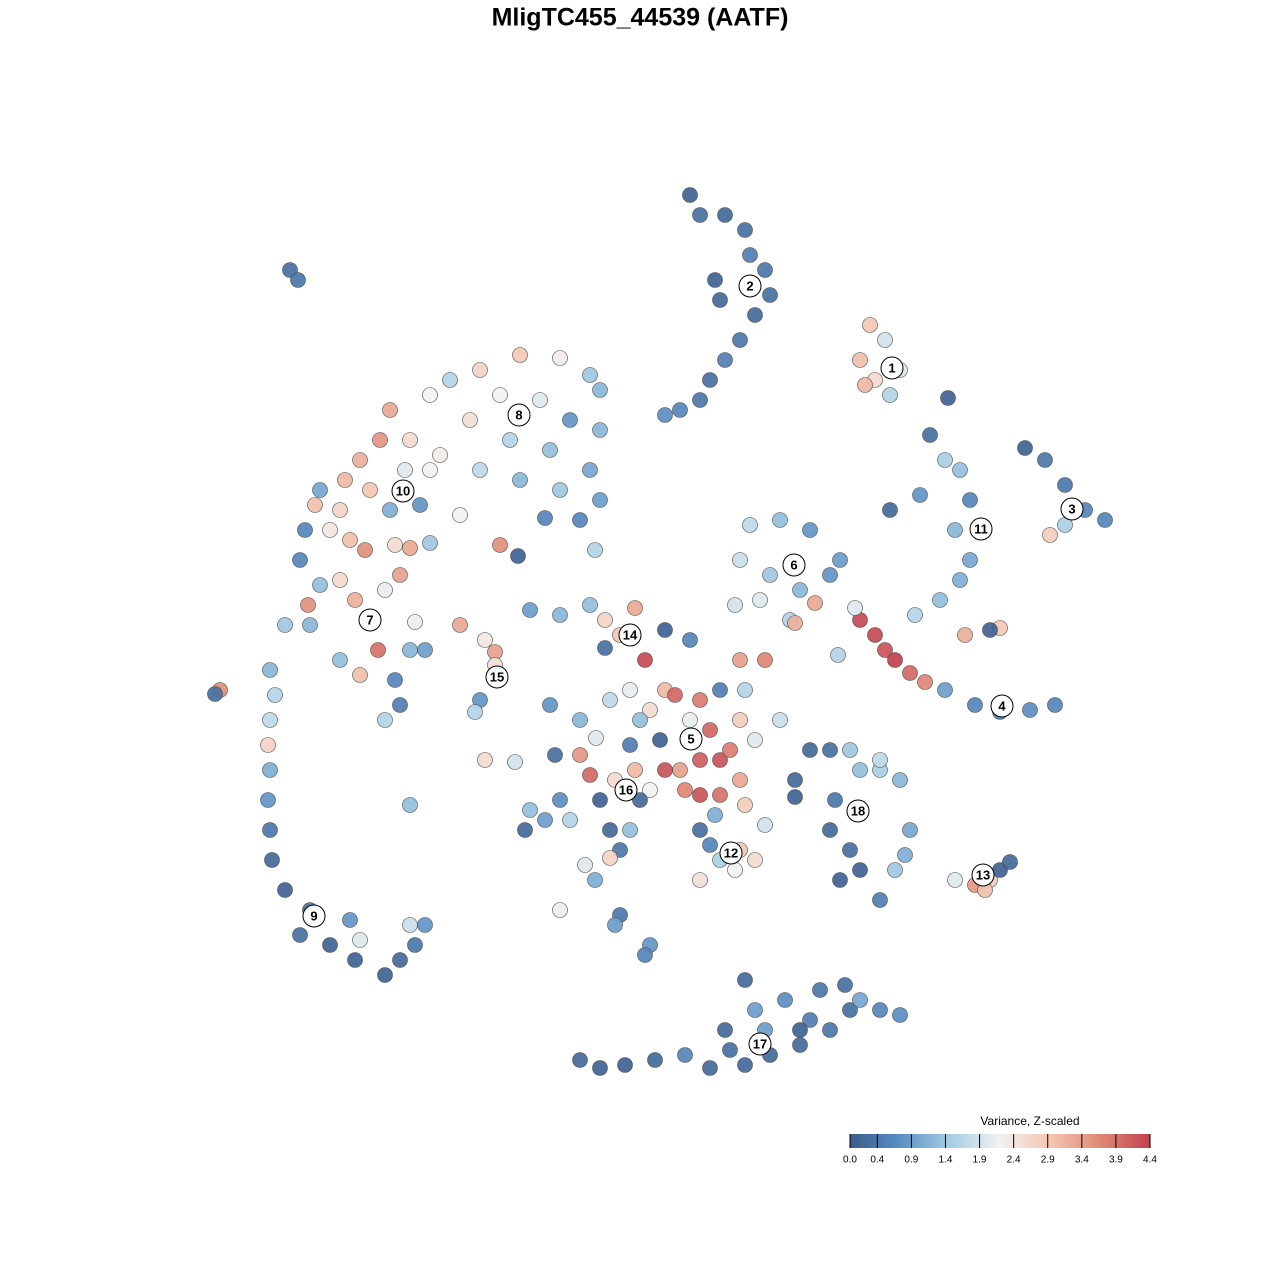  What do you see at coordinates (749, 285) in the screenshot?
I see `cluster-label-text: 2` at bounding box center [749, 285].